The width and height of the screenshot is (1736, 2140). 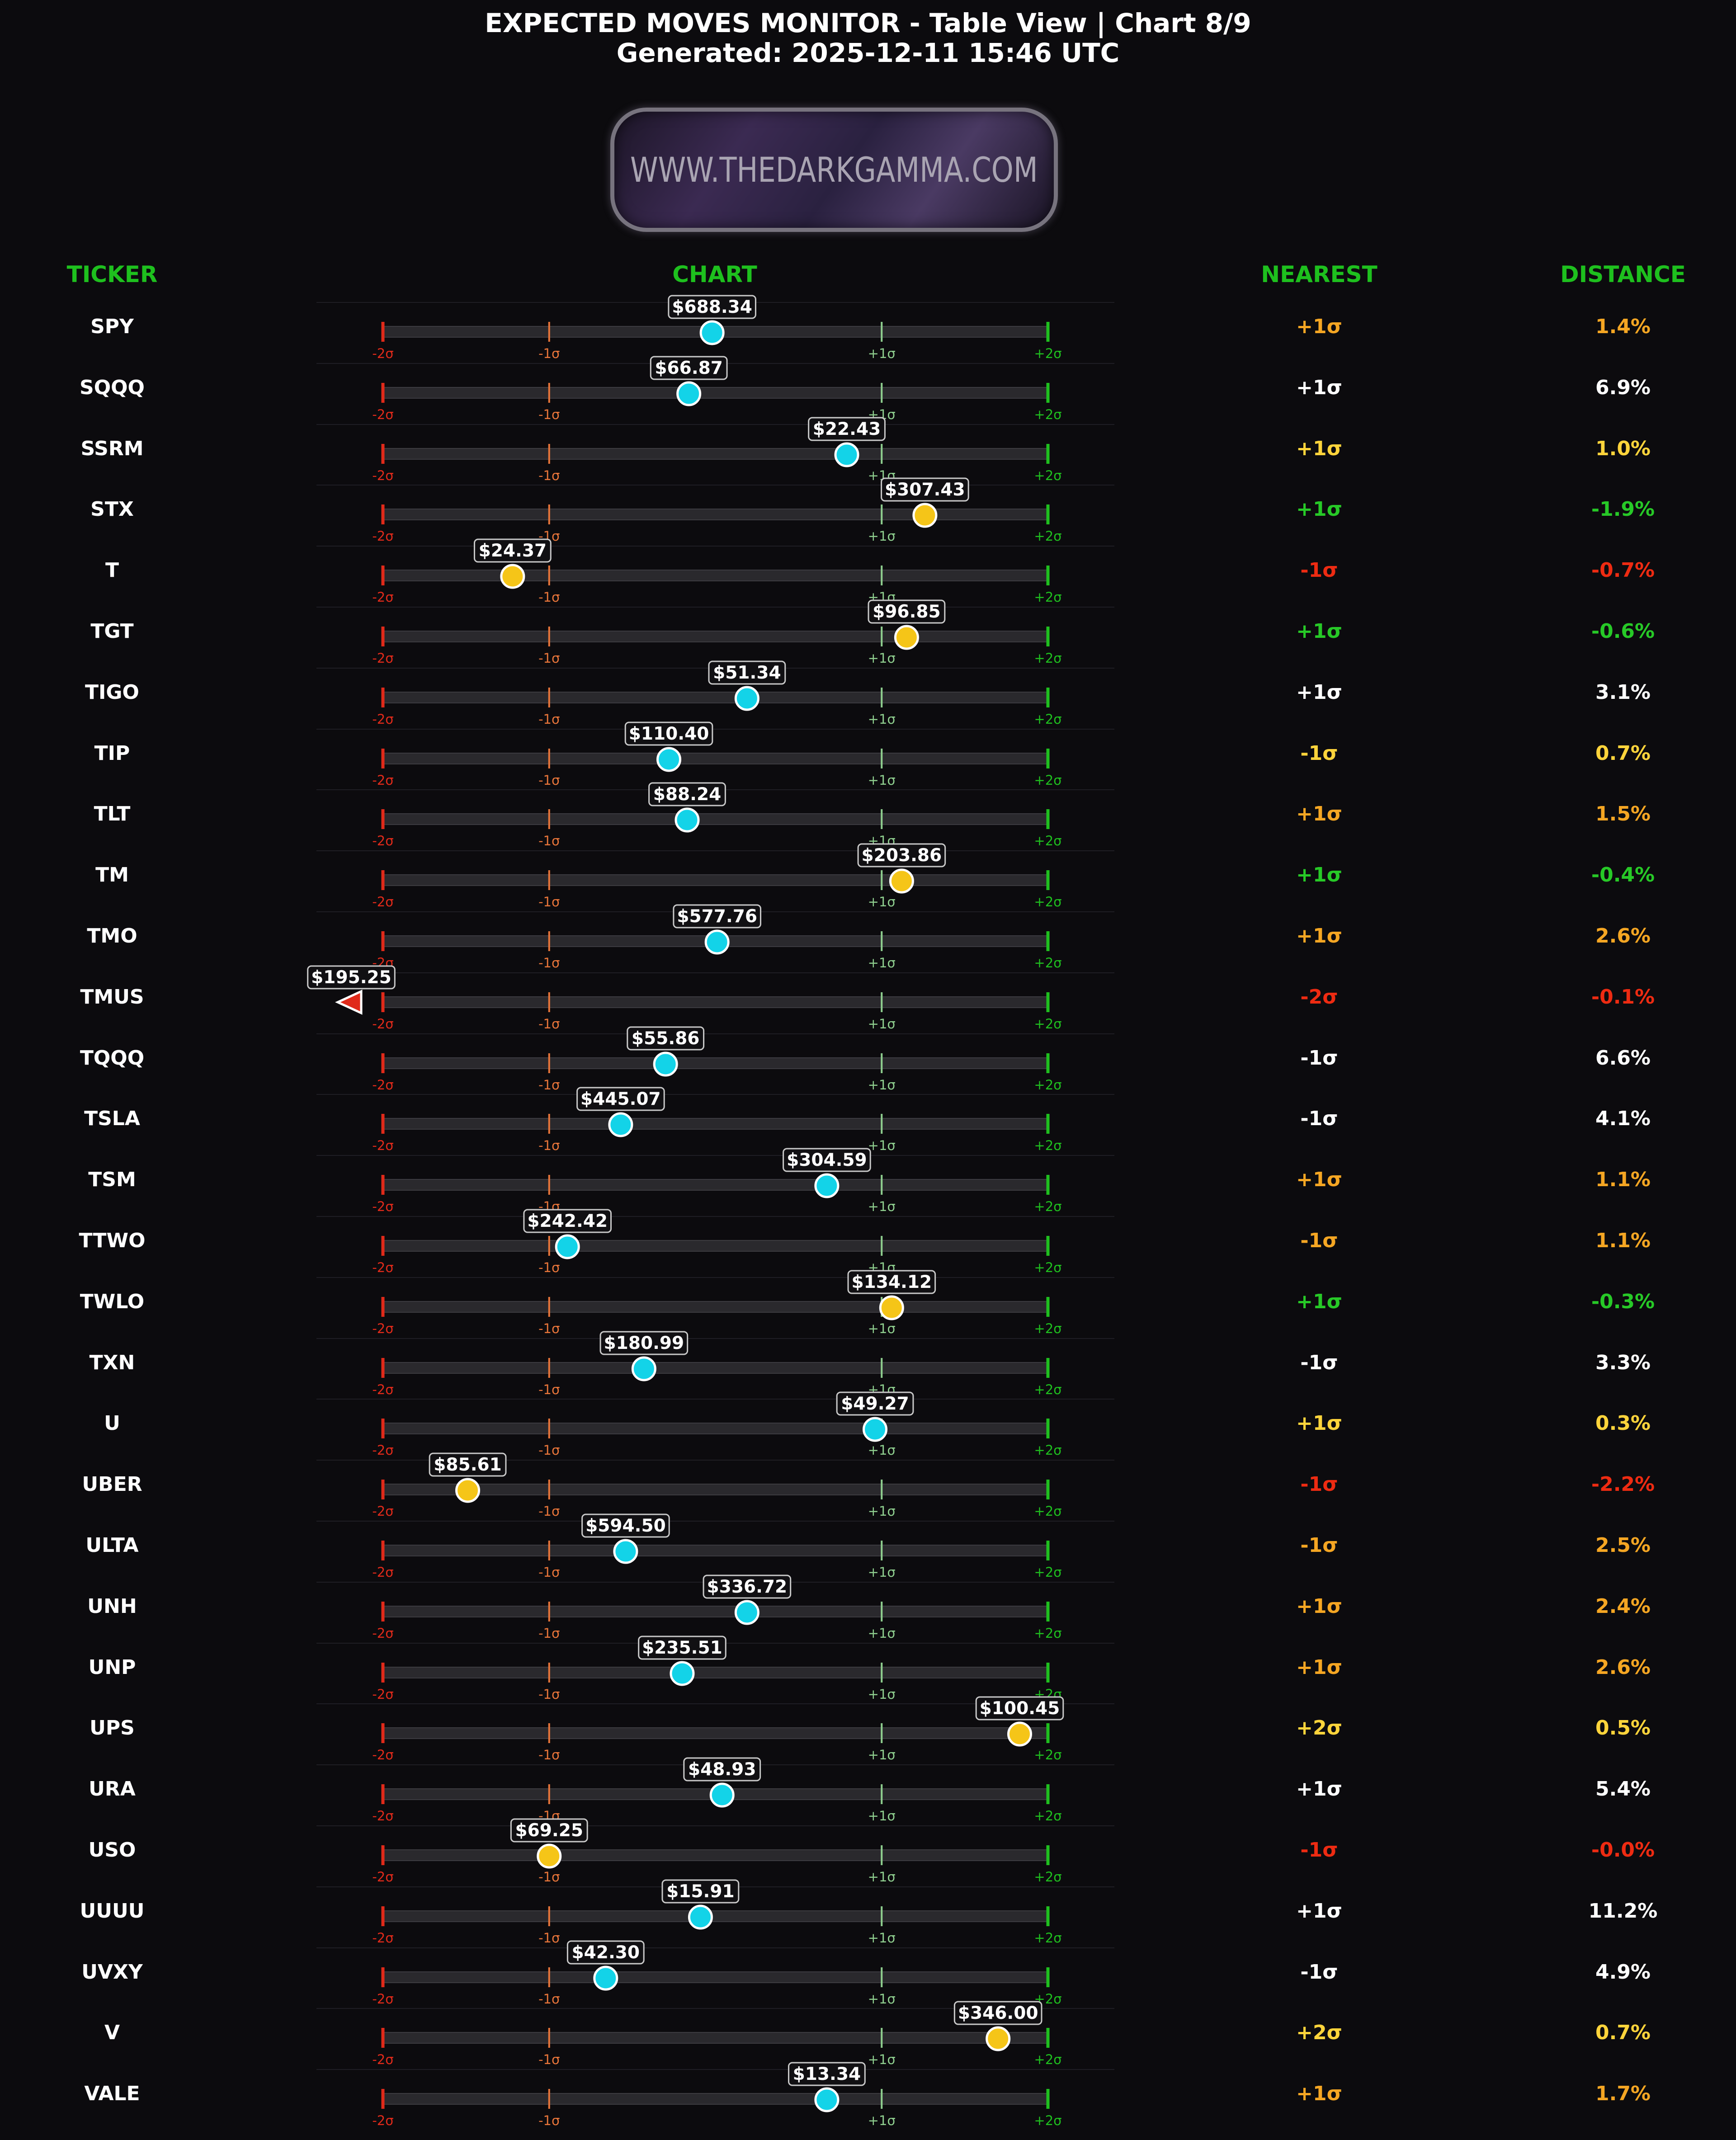 What do you see at coordinates (349, 1002) in the screenshot?
I see `below-range-arrow-icon` at bounding box center [349, 1002].